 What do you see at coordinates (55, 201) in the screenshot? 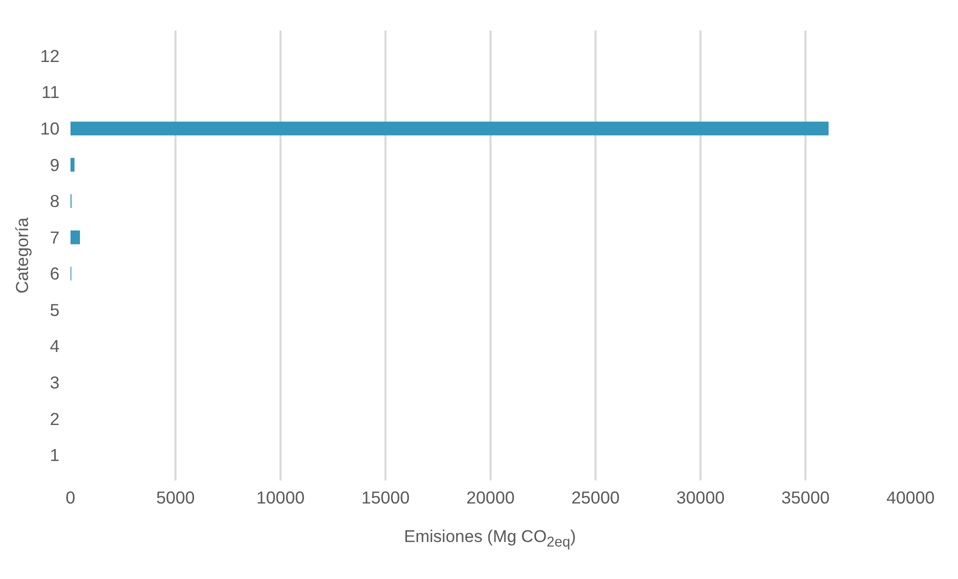
I see `y-tick-label: 8` at bounding box center [55, 201].